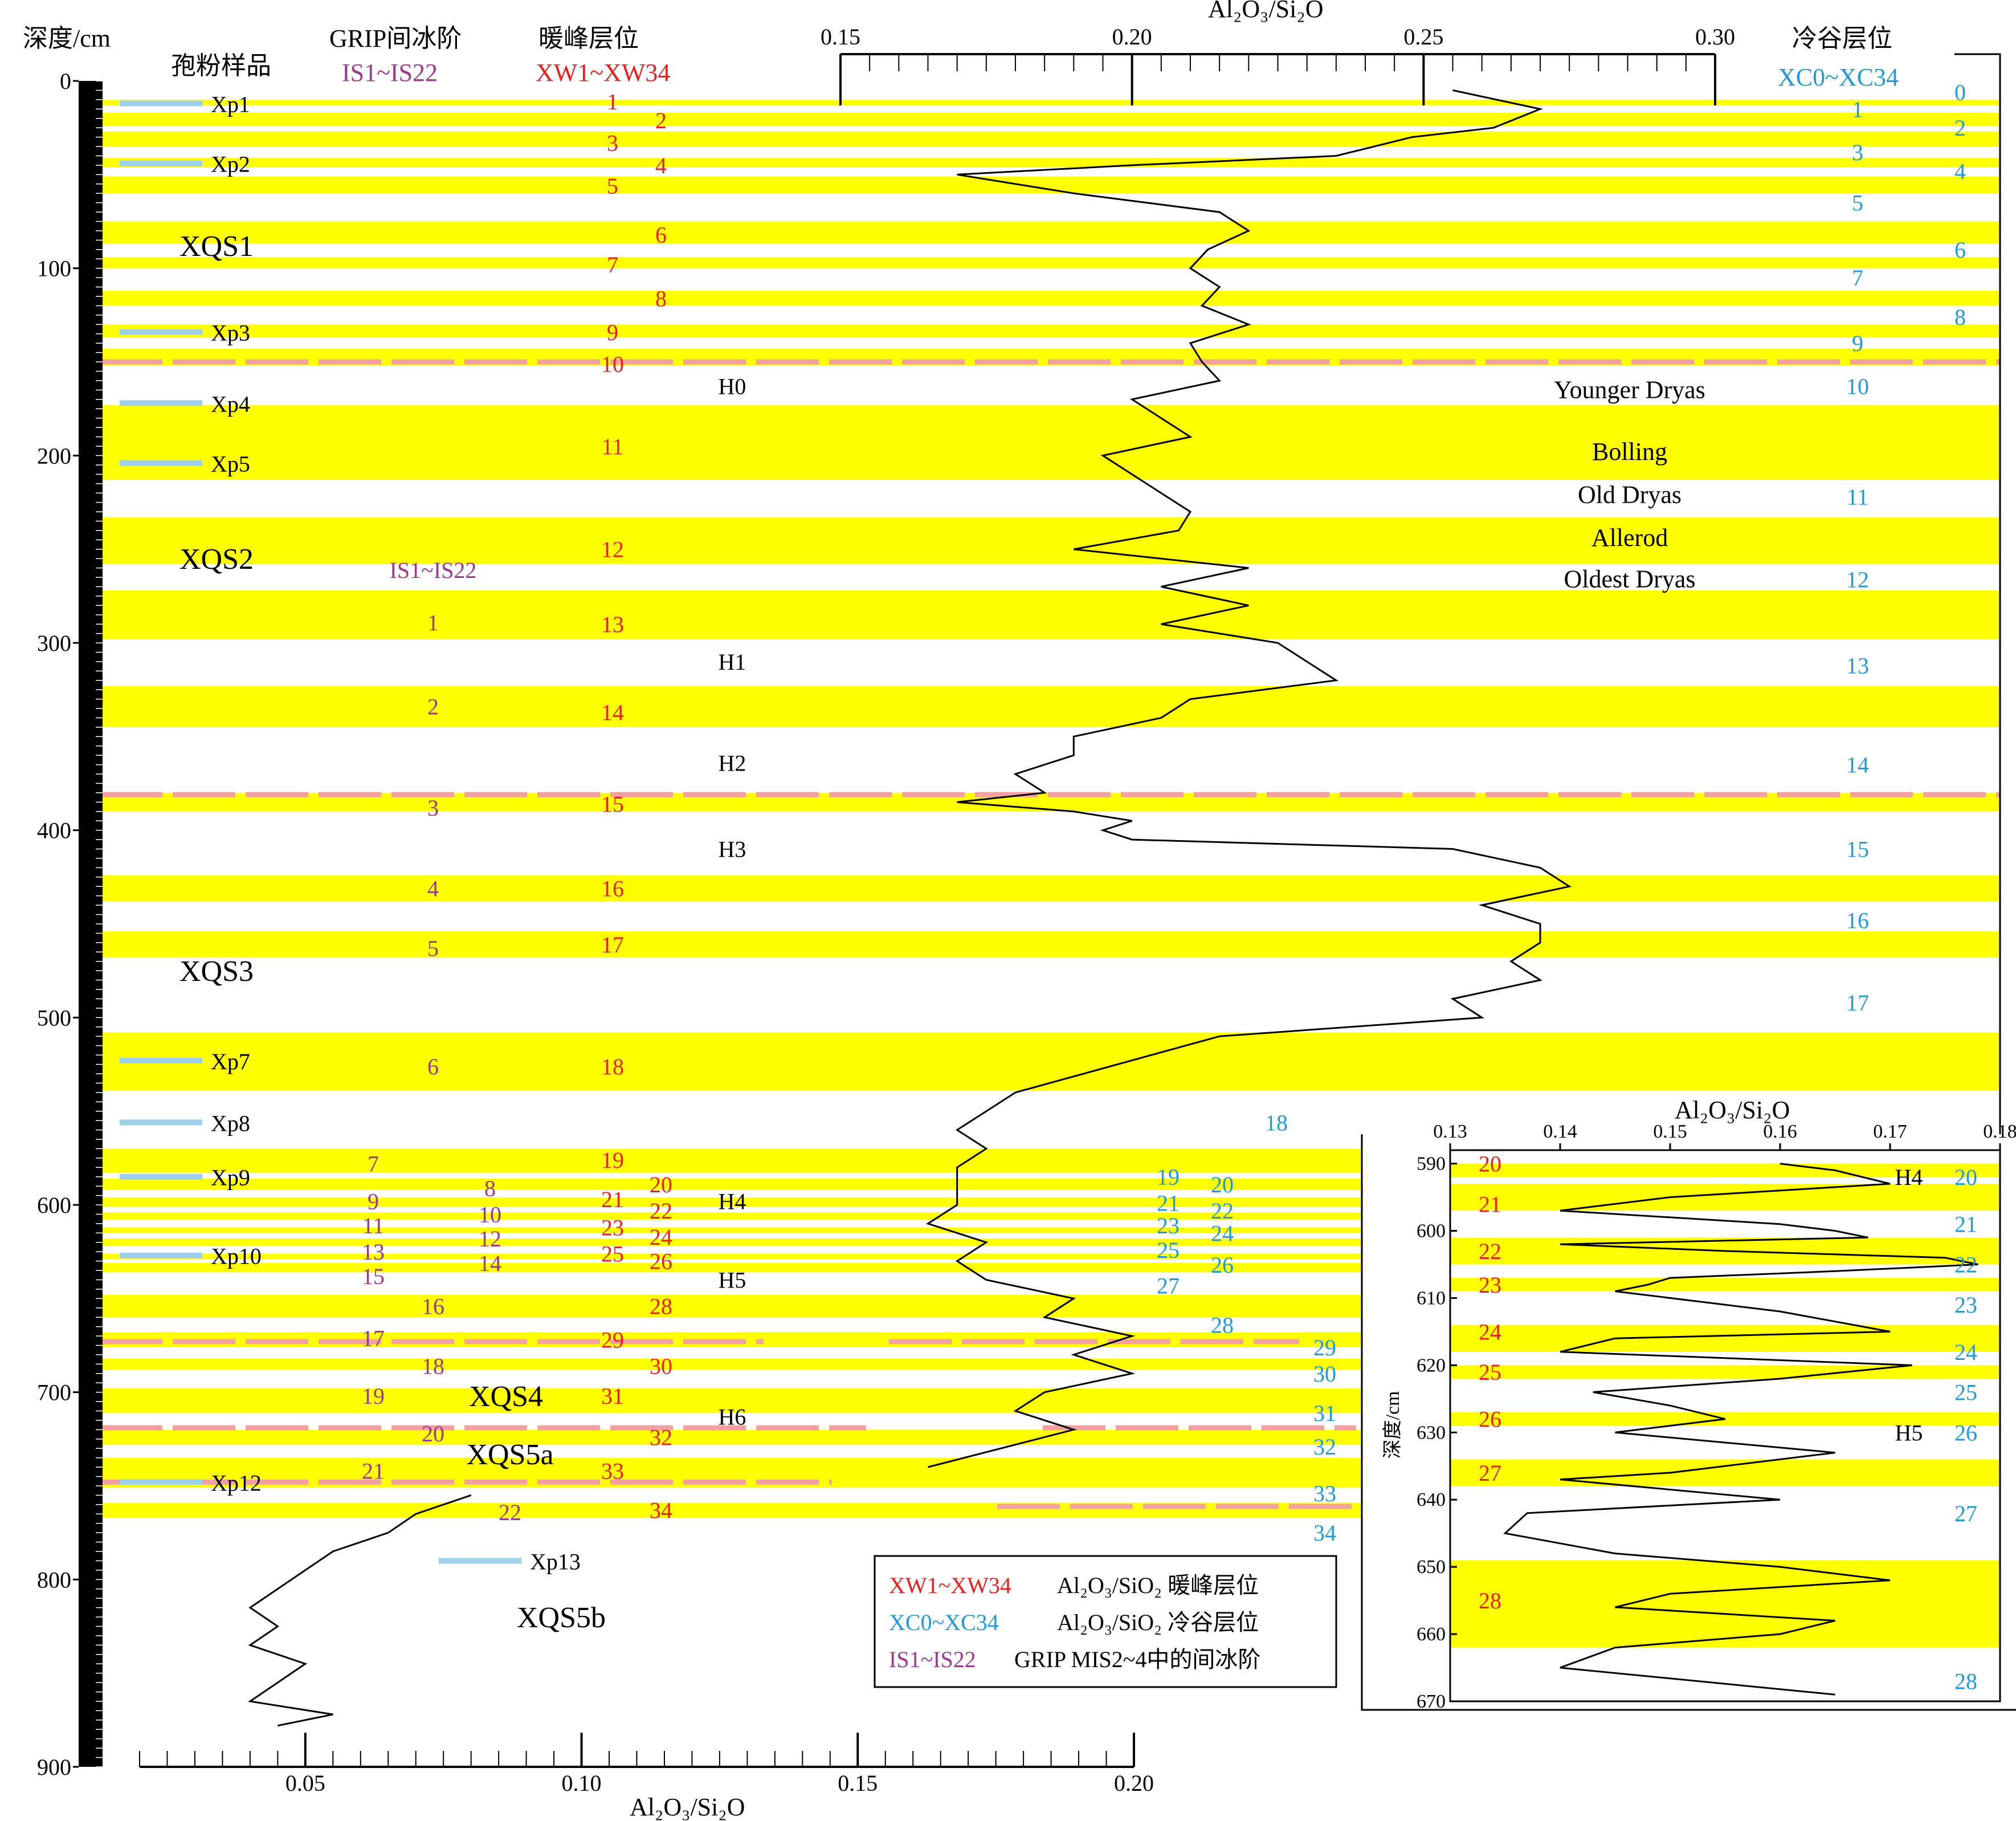  Describe the element at coordinates (373, 1252) in the screenshot. I see `interstadial-label: 13` at that location.